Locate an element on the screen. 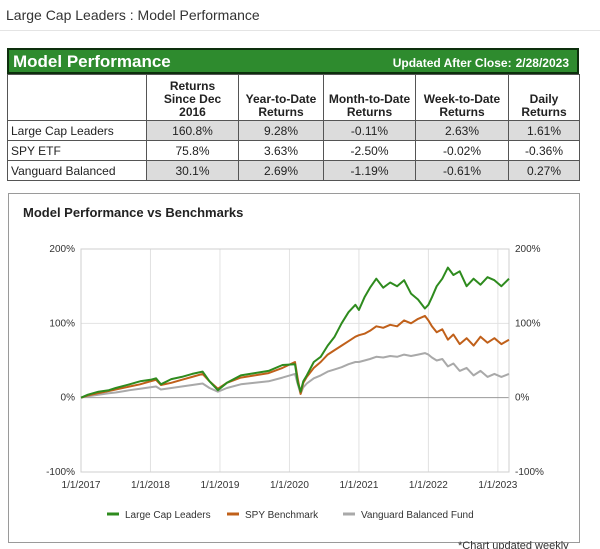 This screenshot has height=549, width=600. column-header-mtd: Month-to-Date Returns is located at coordinates (369, 97).